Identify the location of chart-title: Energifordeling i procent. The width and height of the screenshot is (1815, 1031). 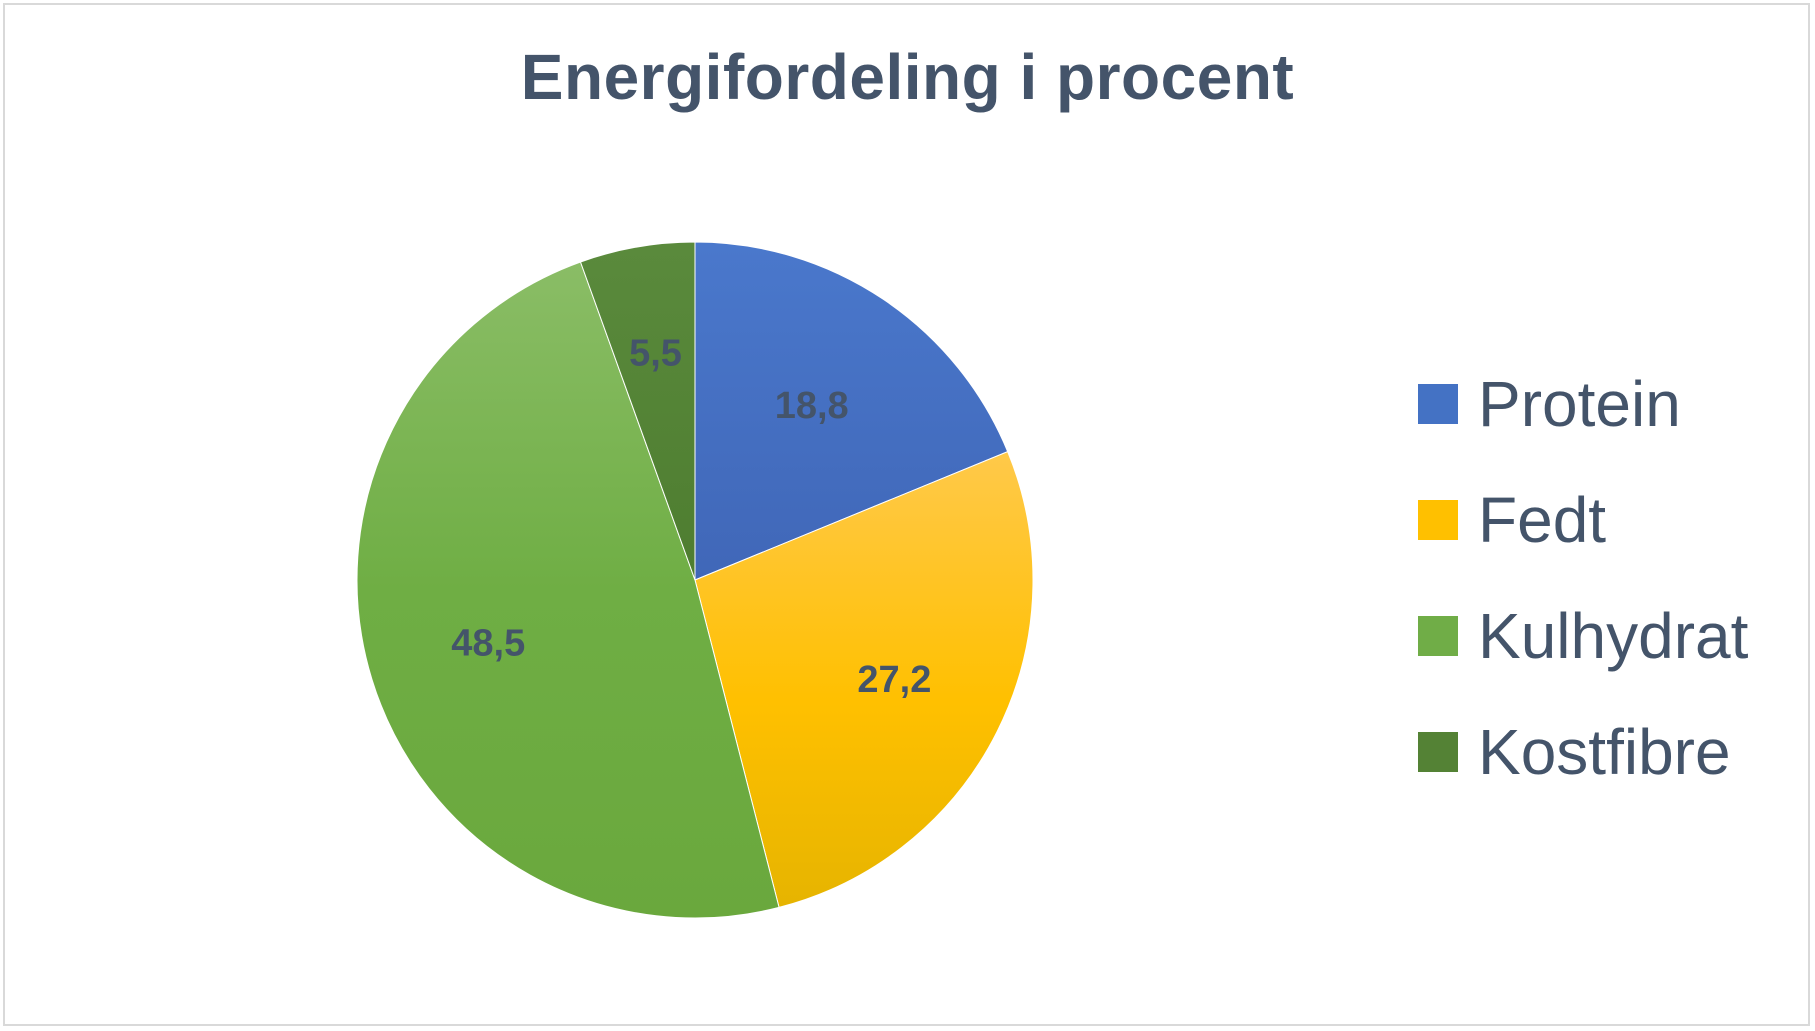
(907, 77).